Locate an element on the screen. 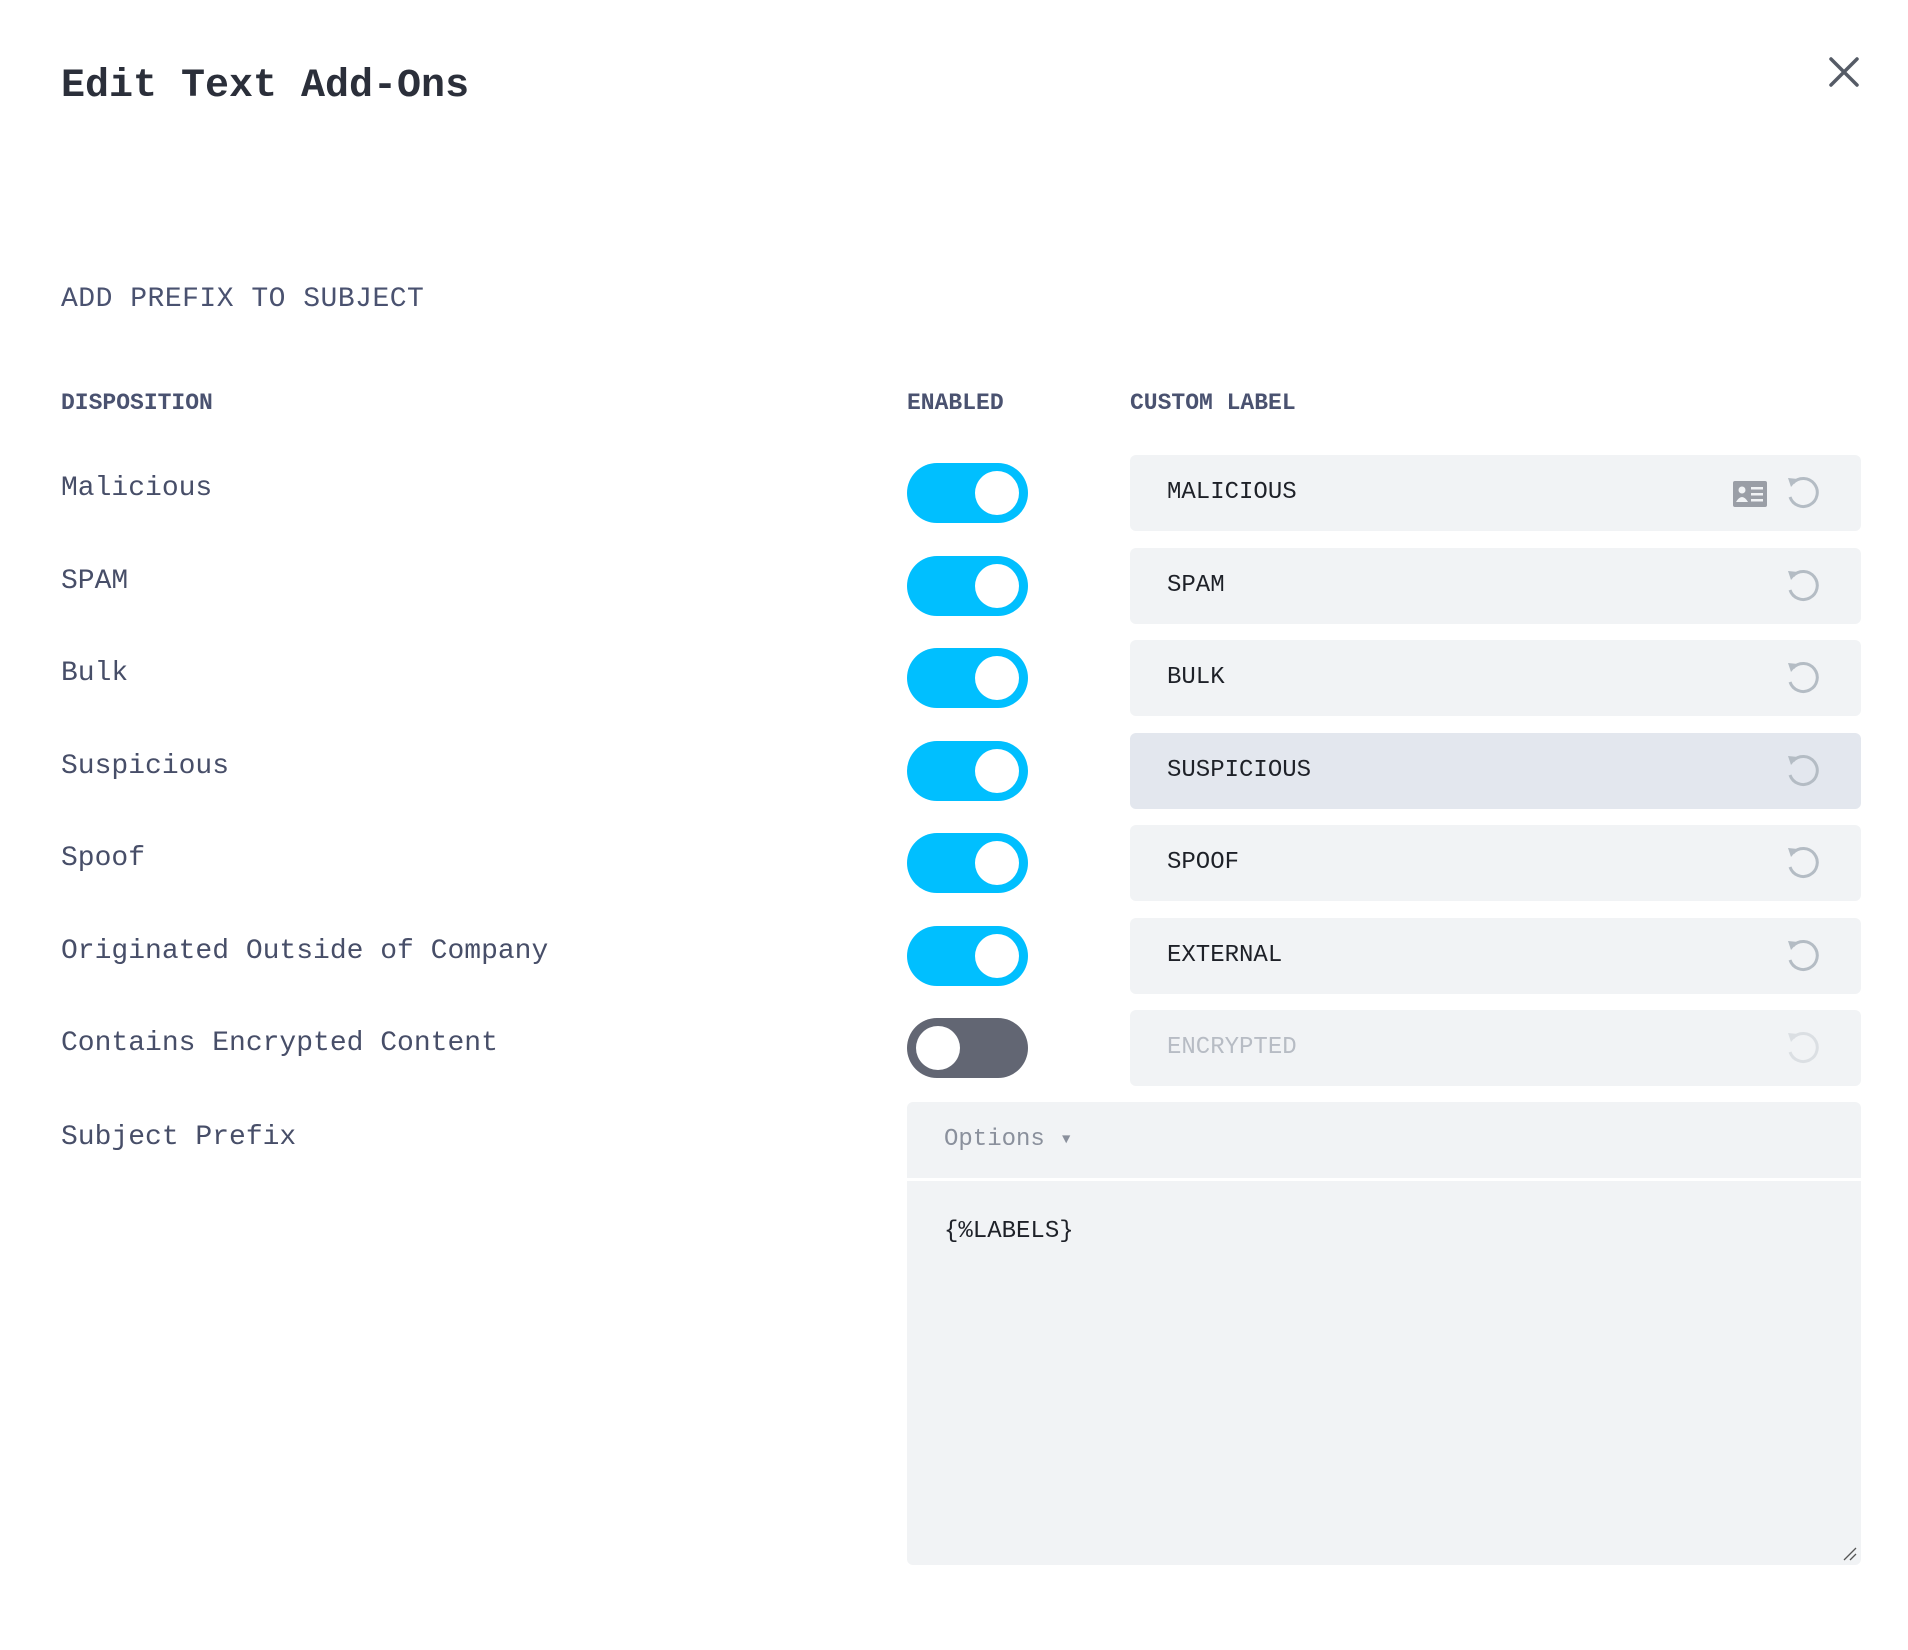 The width and height of the screenshot is (1908, 1650). disposition-row: Bulk BULK is located at coordinates (954, 678).